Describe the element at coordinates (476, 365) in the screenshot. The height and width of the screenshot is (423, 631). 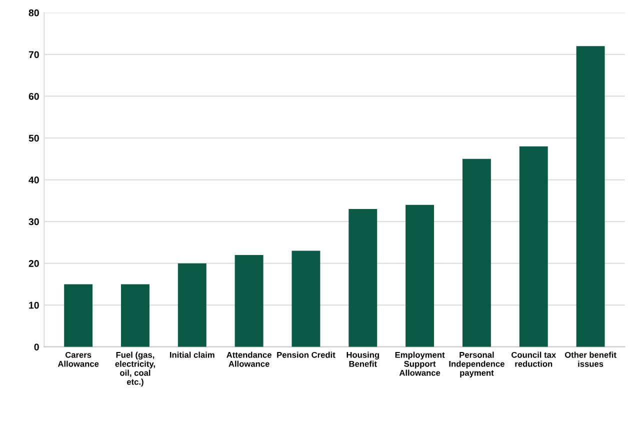
I see `x-tick-label: Personal Independence payment` at that location.